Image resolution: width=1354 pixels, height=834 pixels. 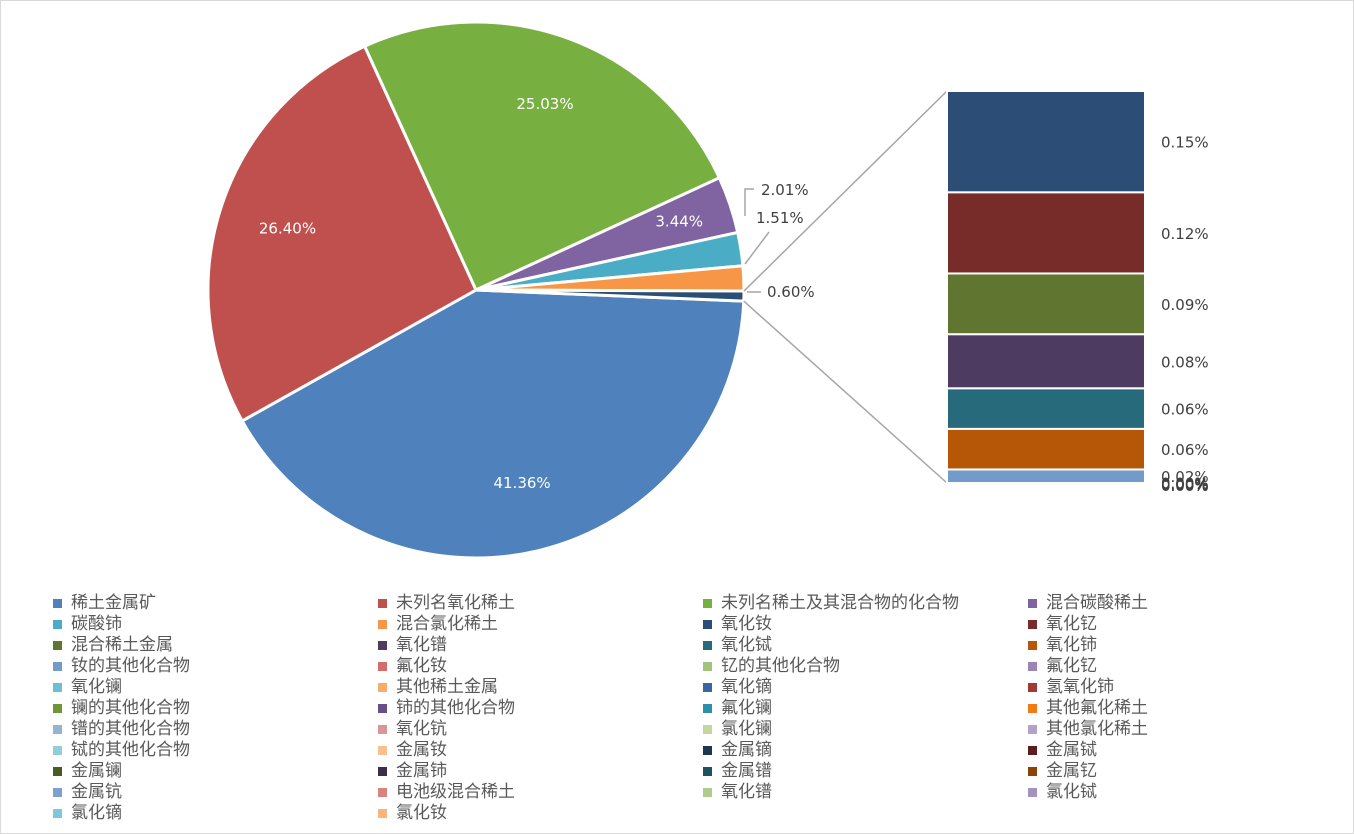 I want to click on legend-label: 氟化镧, so click(x=746, y=708).